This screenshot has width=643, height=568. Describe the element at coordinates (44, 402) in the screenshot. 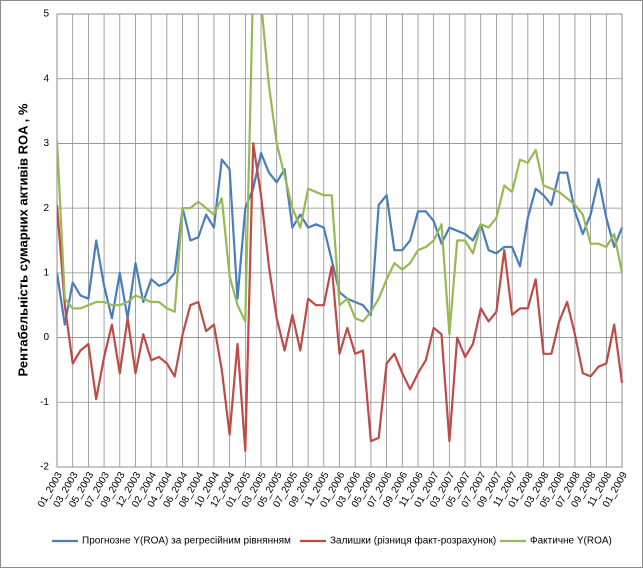

I see `y-tick-label: -1` at that location.